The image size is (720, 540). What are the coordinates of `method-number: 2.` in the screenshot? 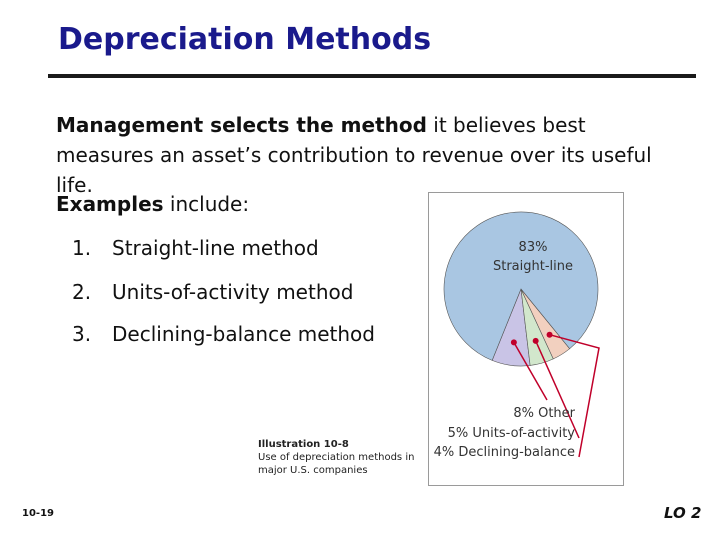 It's located at (82, 292).